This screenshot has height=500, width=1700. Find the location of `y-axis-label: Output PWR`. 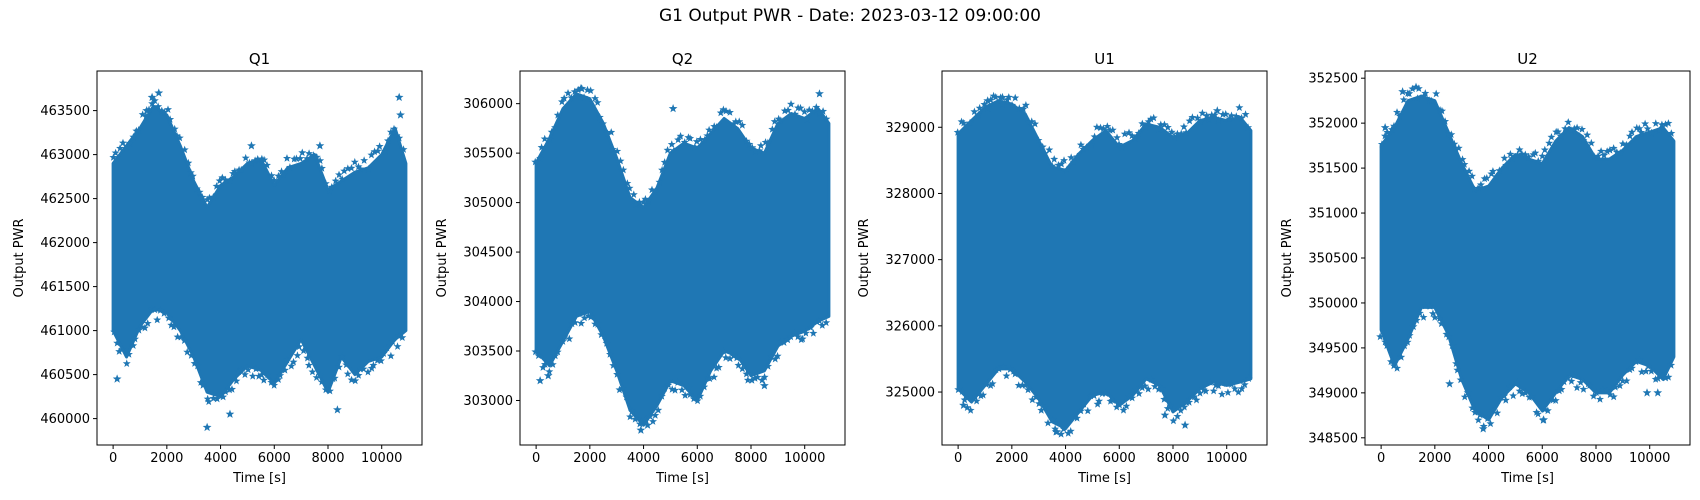

y-axis-label: Output PWR is located at coordinates (19, 257).